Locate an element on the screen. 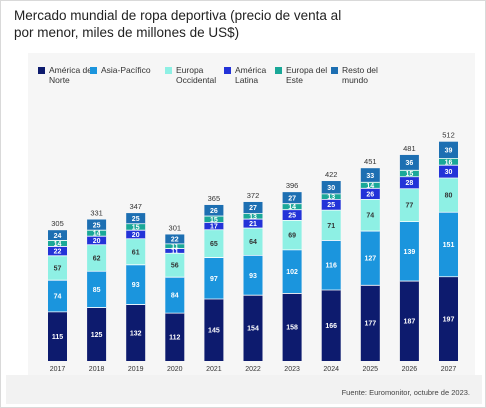 This screenshot has width=486, height=408. bar-america-del-norte-2024 is located at coordinates (331, 325).